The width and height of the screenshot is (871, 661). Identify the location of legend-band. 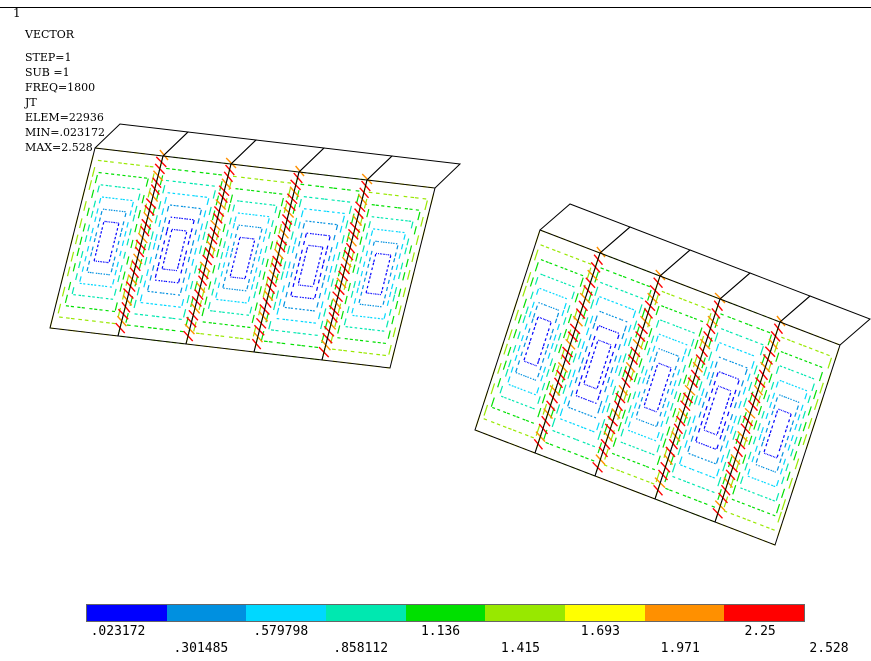
(525, 613).